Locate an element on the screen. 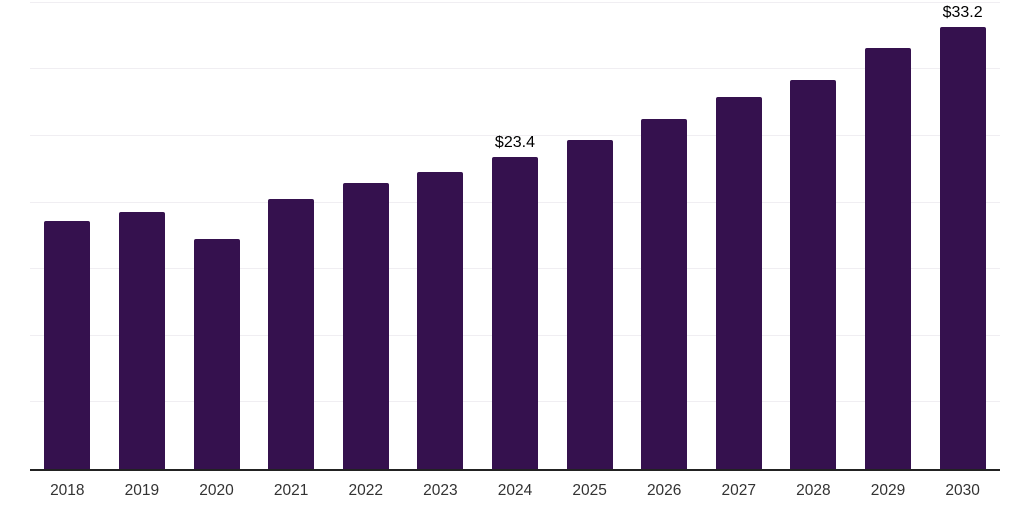 Image resolution: width=1024 pixels, height=512 pixels. bar-slot-2021 is located at coordinates (291, 234).